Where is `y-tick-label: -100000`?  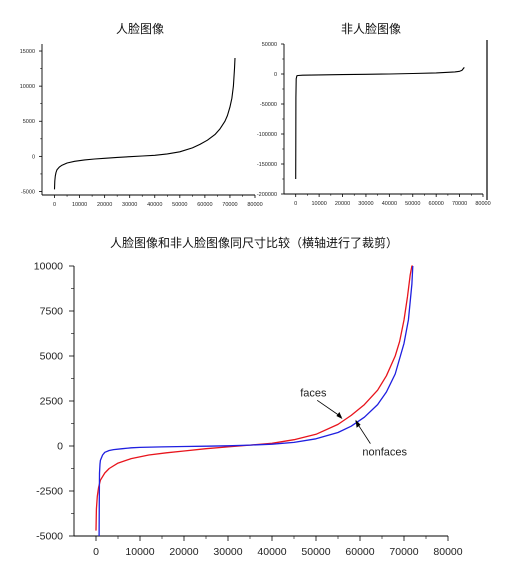
y-tick-label: -100000 is located at coordinates (267, 135).